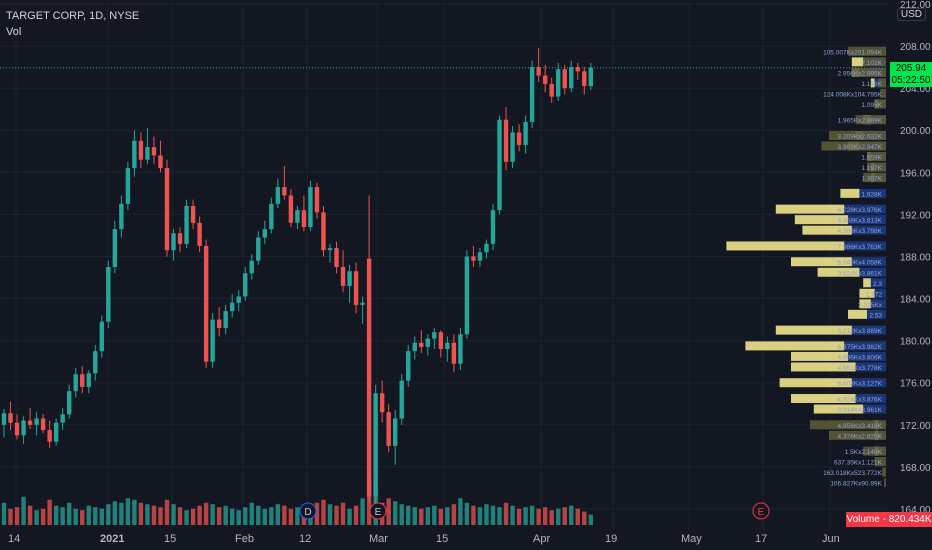 Image resolution: width=932 pixels, height=550 pixels. I want to click on time-tick-label: Jun, so click(831, 539).